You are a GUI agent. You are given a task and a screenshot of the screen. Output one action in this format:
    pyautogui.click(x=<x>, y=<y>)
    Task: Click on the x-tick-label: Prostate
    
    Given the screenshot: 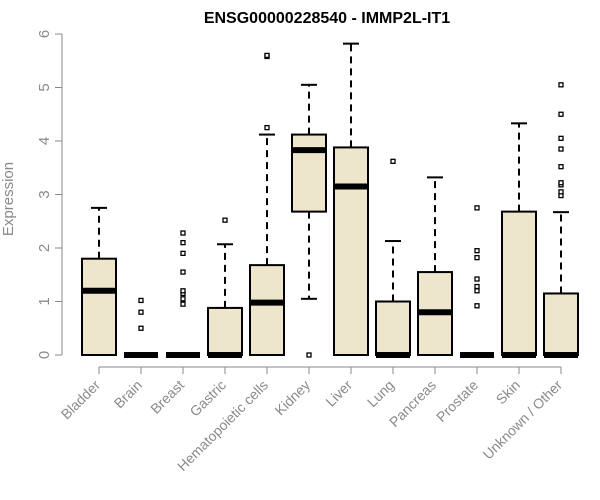 What is the action you would take?
    pyautogui.click(x=457, y=401)
    